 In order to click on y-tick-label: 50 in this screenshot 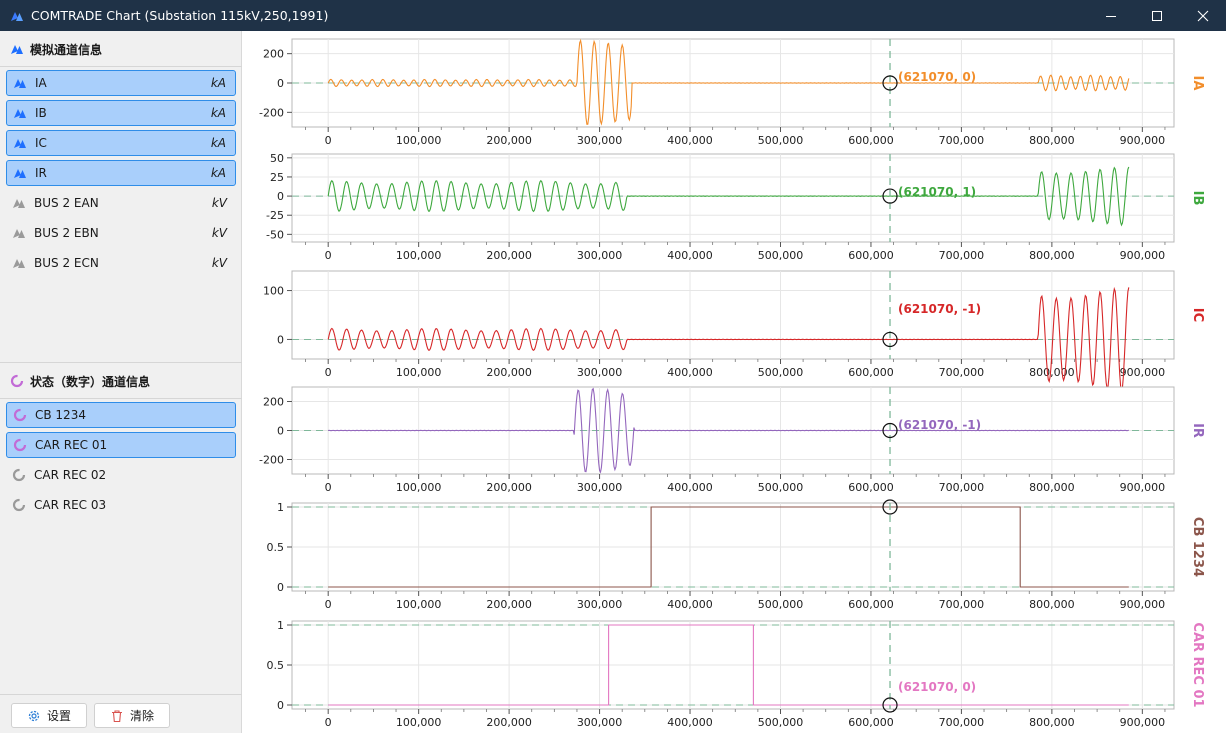, I will do `click(277, 158)`.